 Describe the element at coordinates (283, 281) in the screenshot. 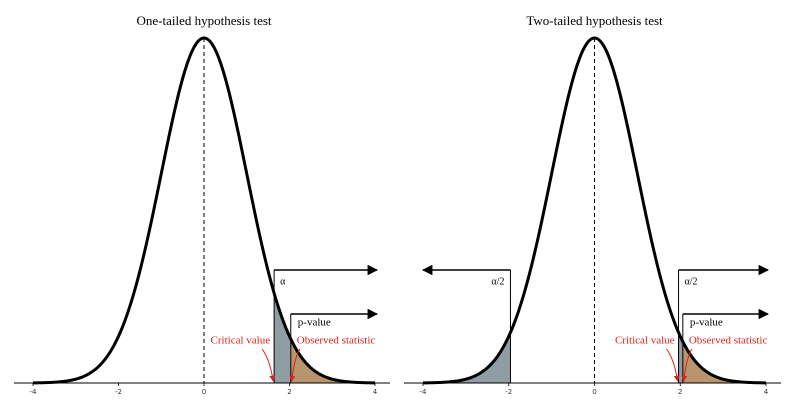

I see `alpha-label: α` at that location.